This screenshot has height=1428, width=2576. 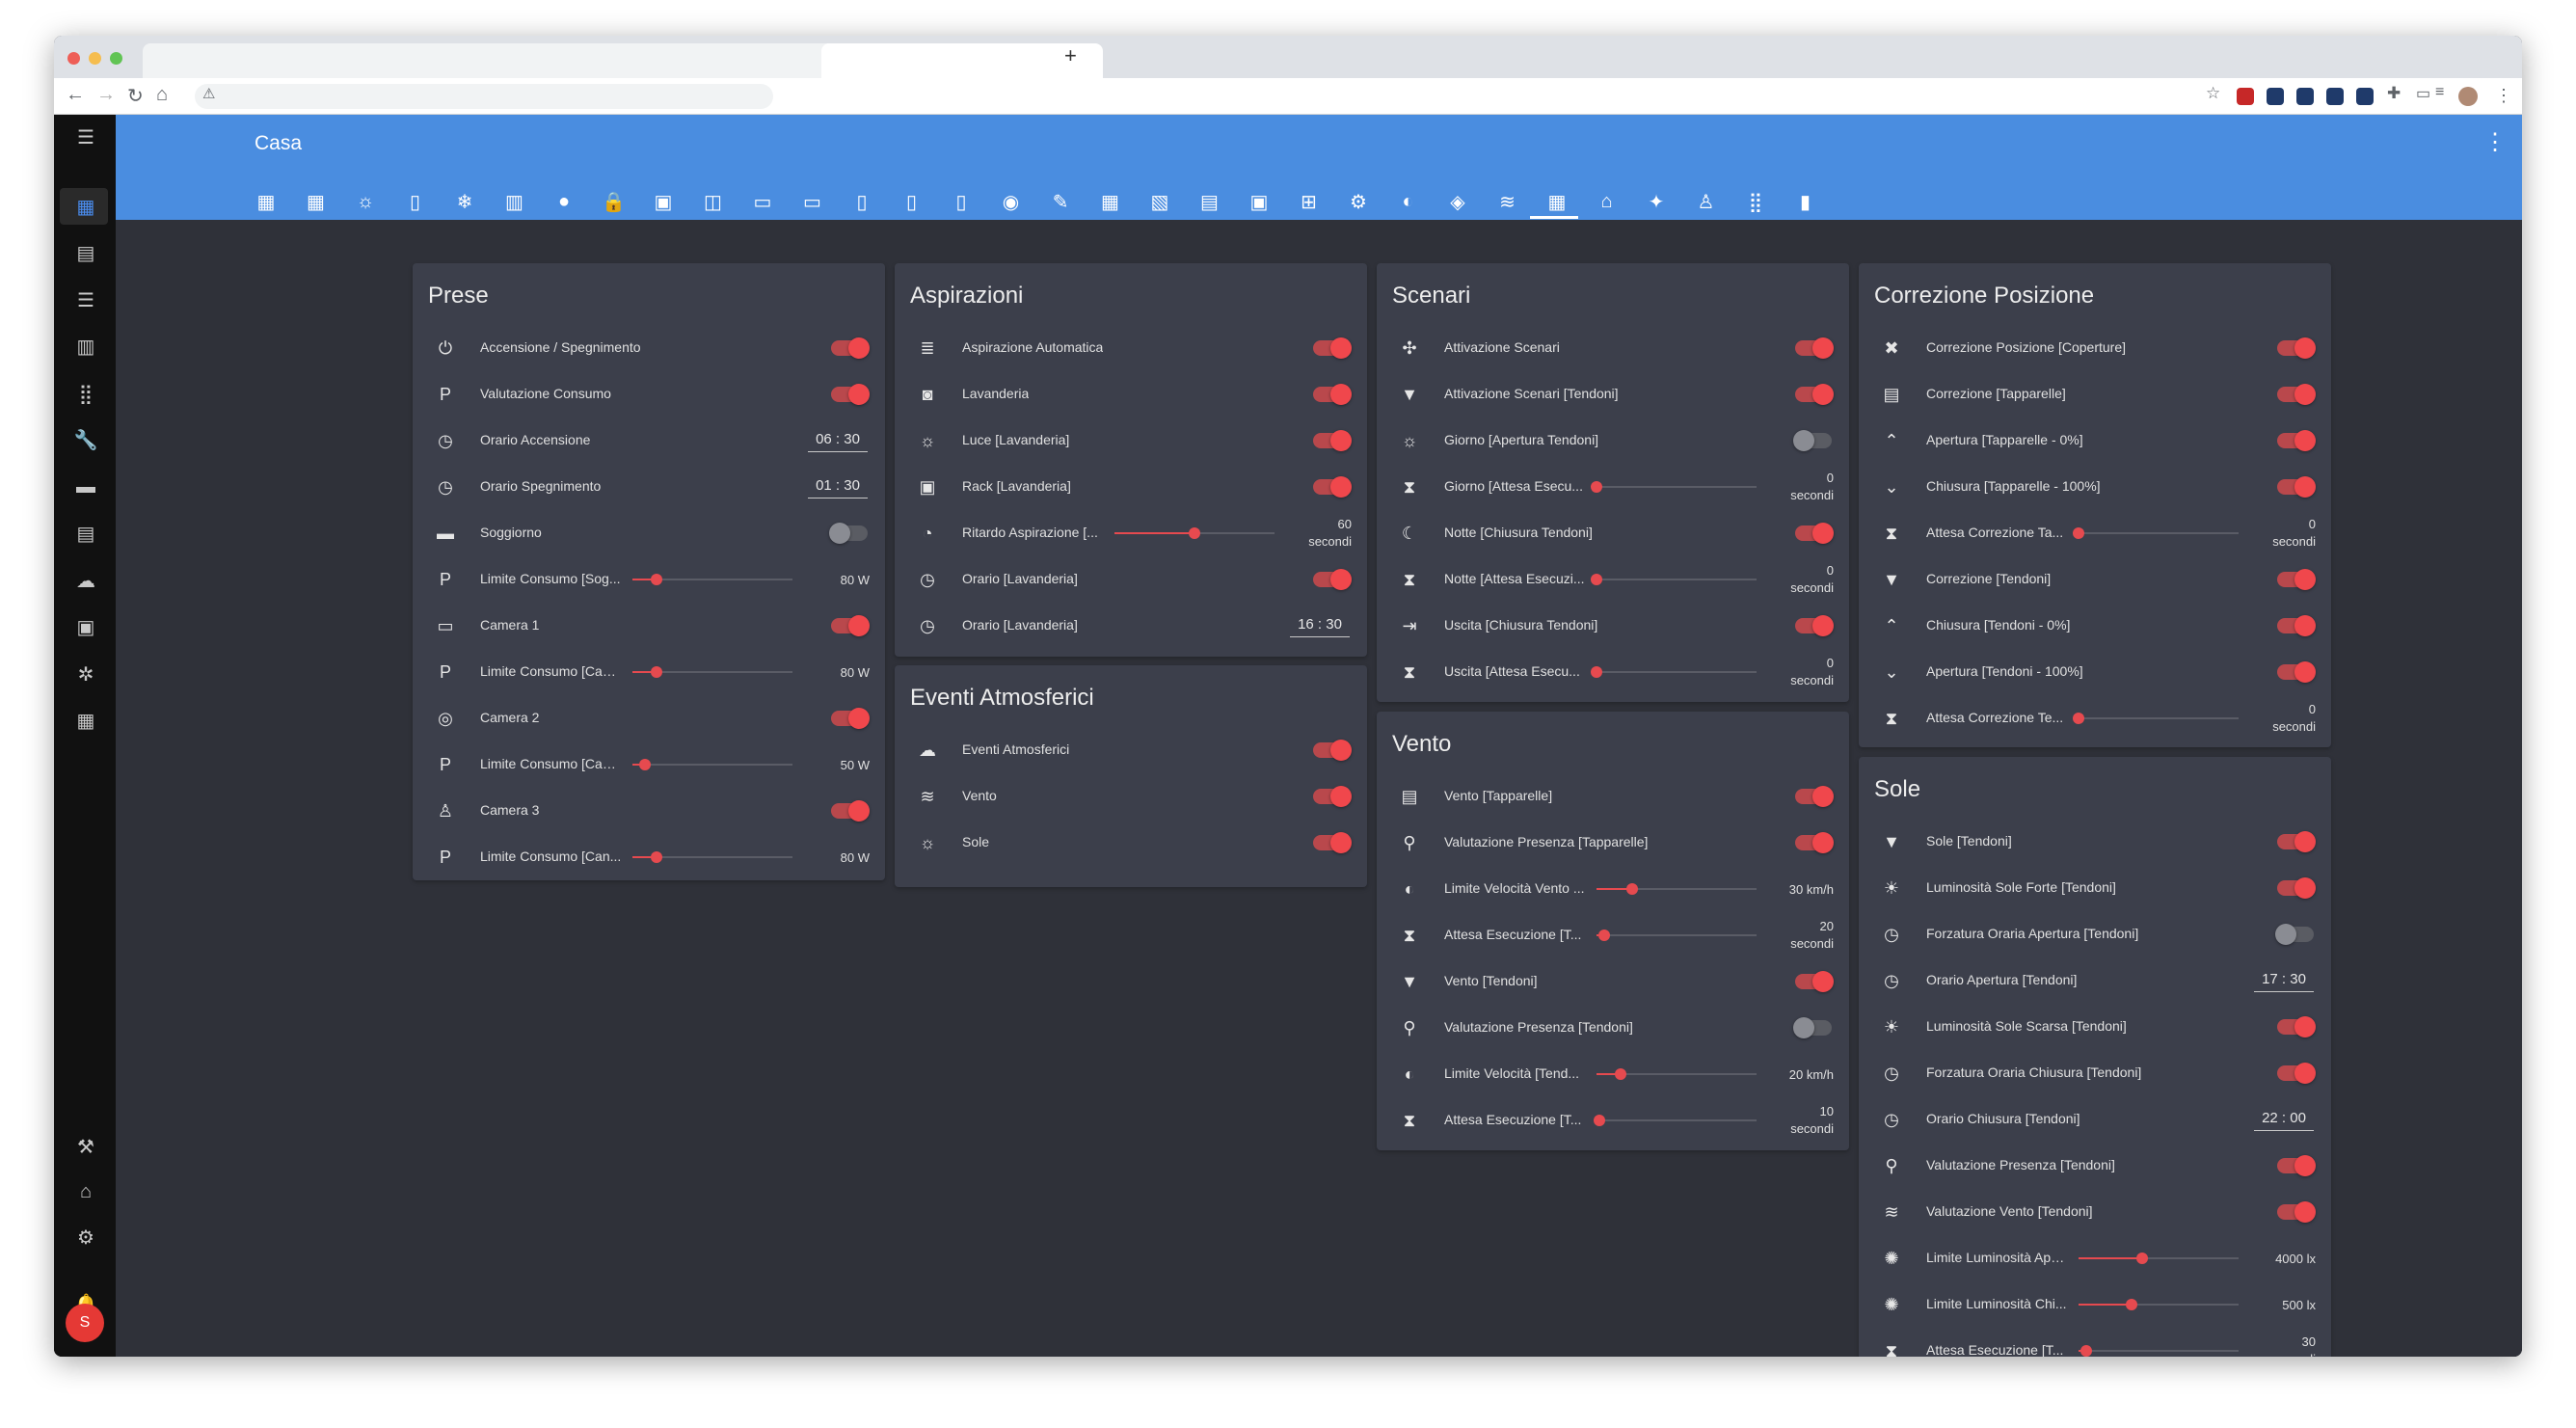 I want to click on view-tab-car-icon: ▣, so click(x=664, y=202).